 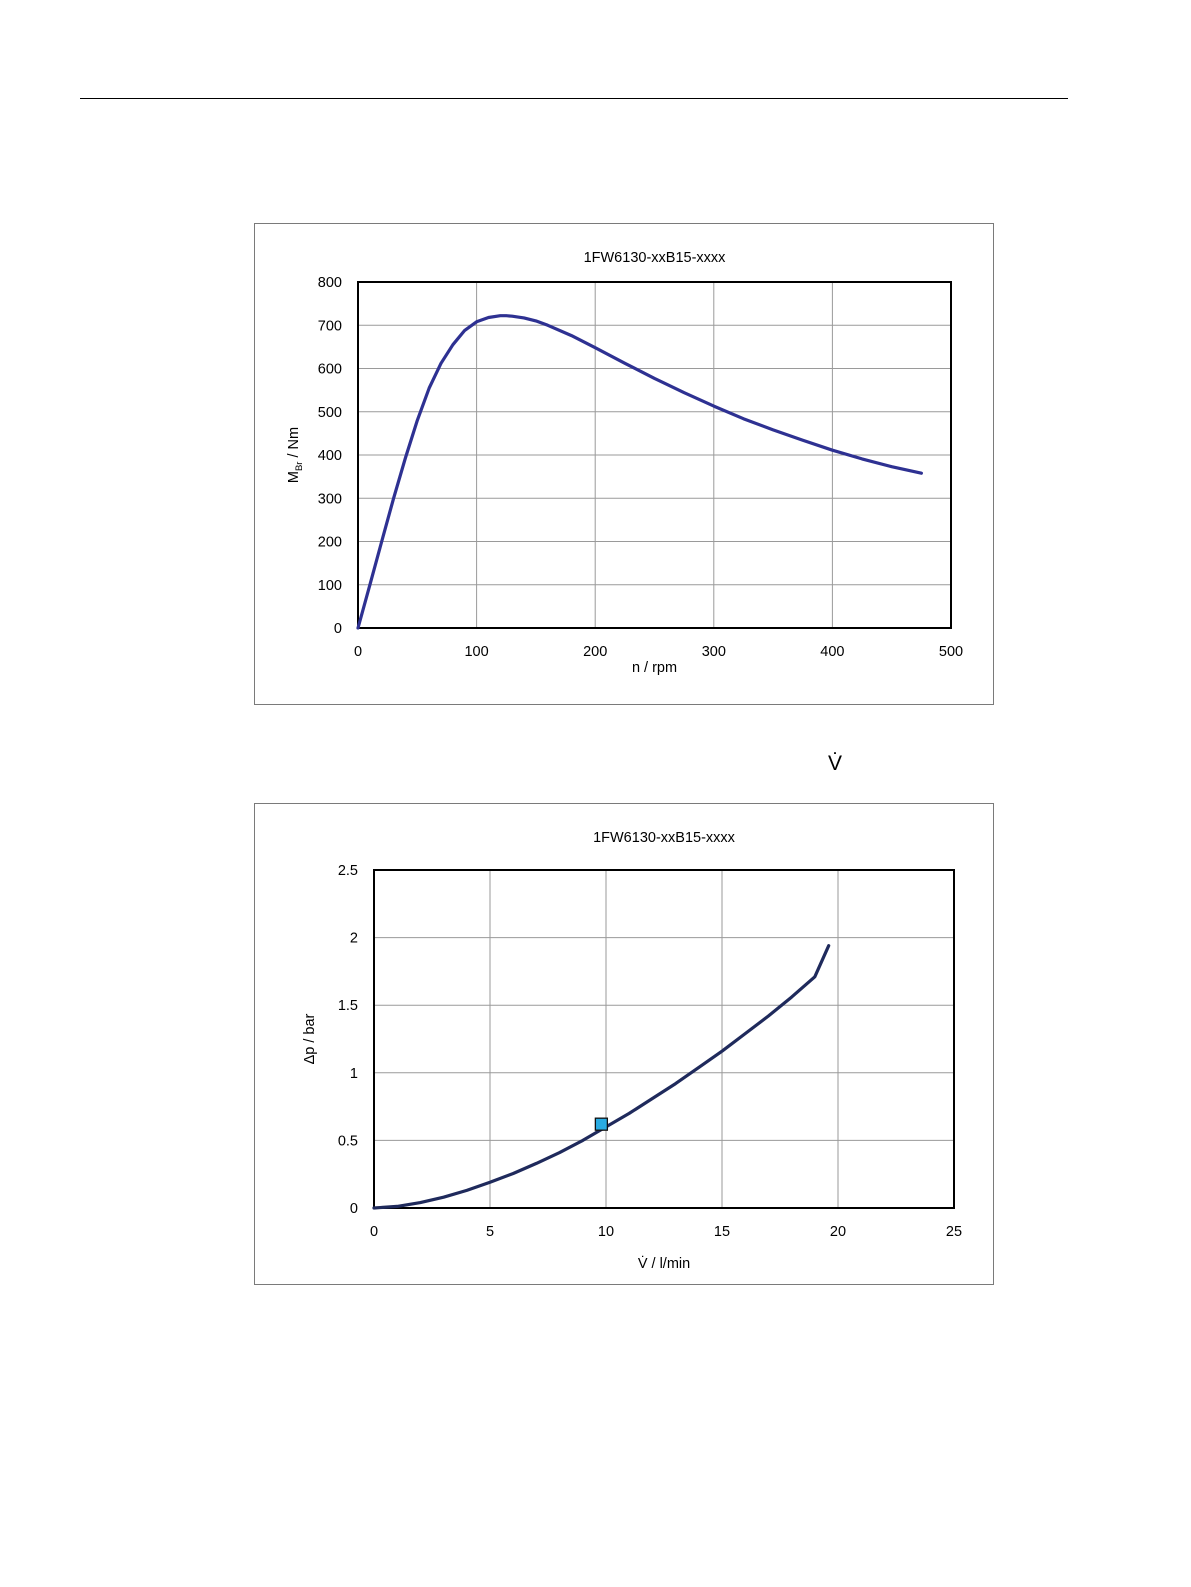 I want to click on y-tick-label: 2, so click(x=354, y=939).